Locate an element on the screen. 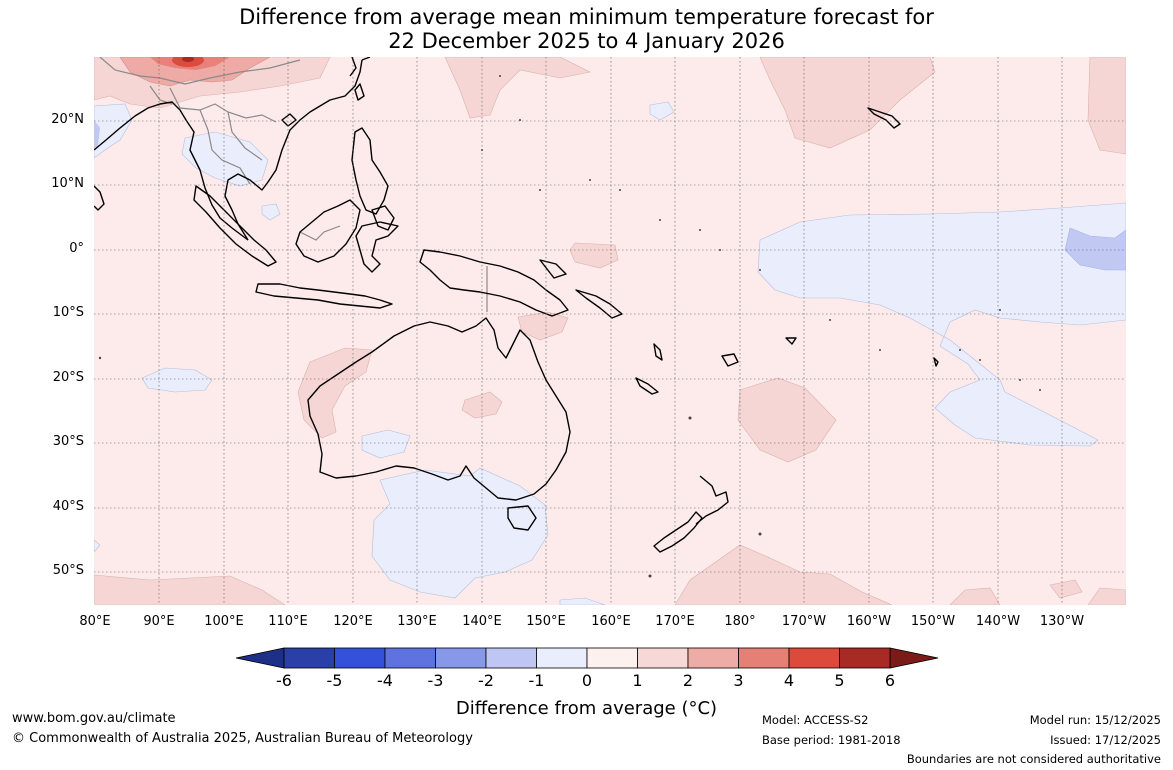 The height and width of the screenshot is (770, 1173). issued-date: Issued: 17/12/2025 is located at coordinates (1105, 740).